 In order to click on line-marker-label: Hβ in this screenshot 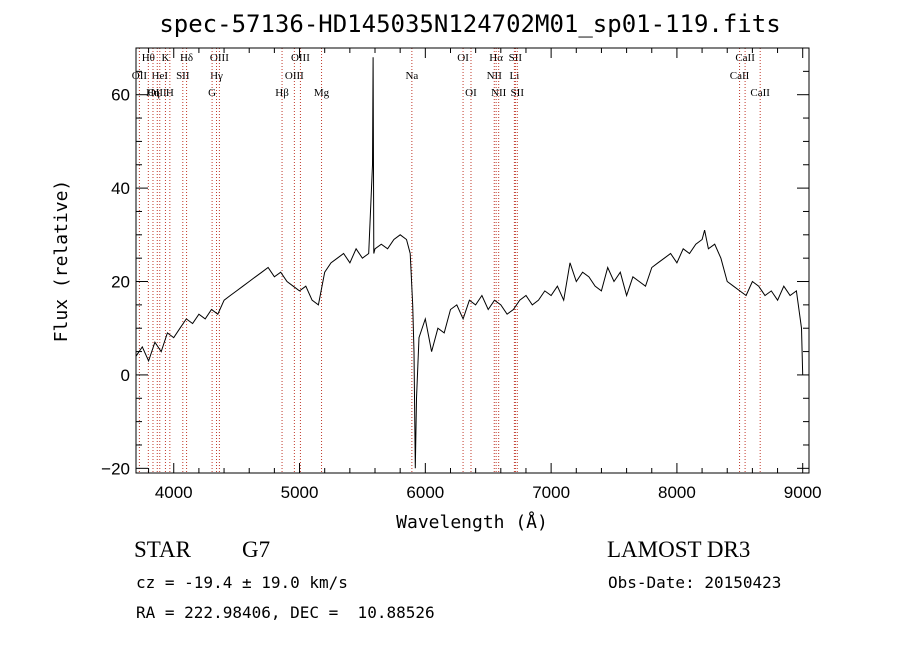, I will do `click(282, 93)`.